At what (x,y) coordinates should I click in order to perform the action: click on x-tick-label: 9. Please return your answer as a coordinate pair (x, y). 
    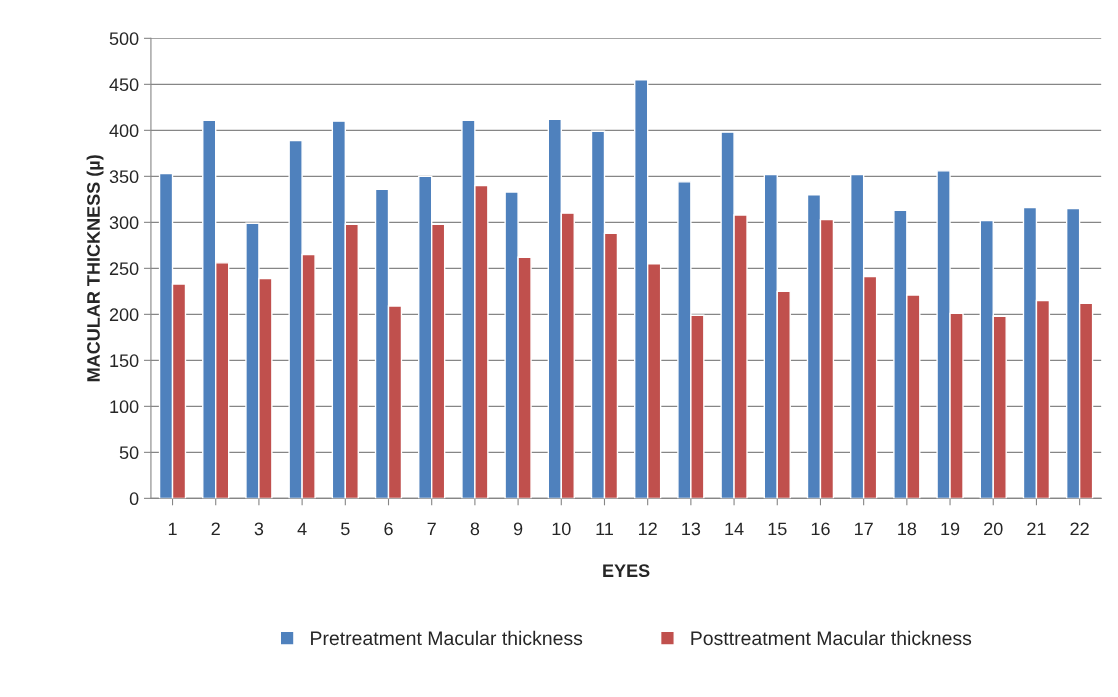
    Looking at the image, I should click on (518, 529).